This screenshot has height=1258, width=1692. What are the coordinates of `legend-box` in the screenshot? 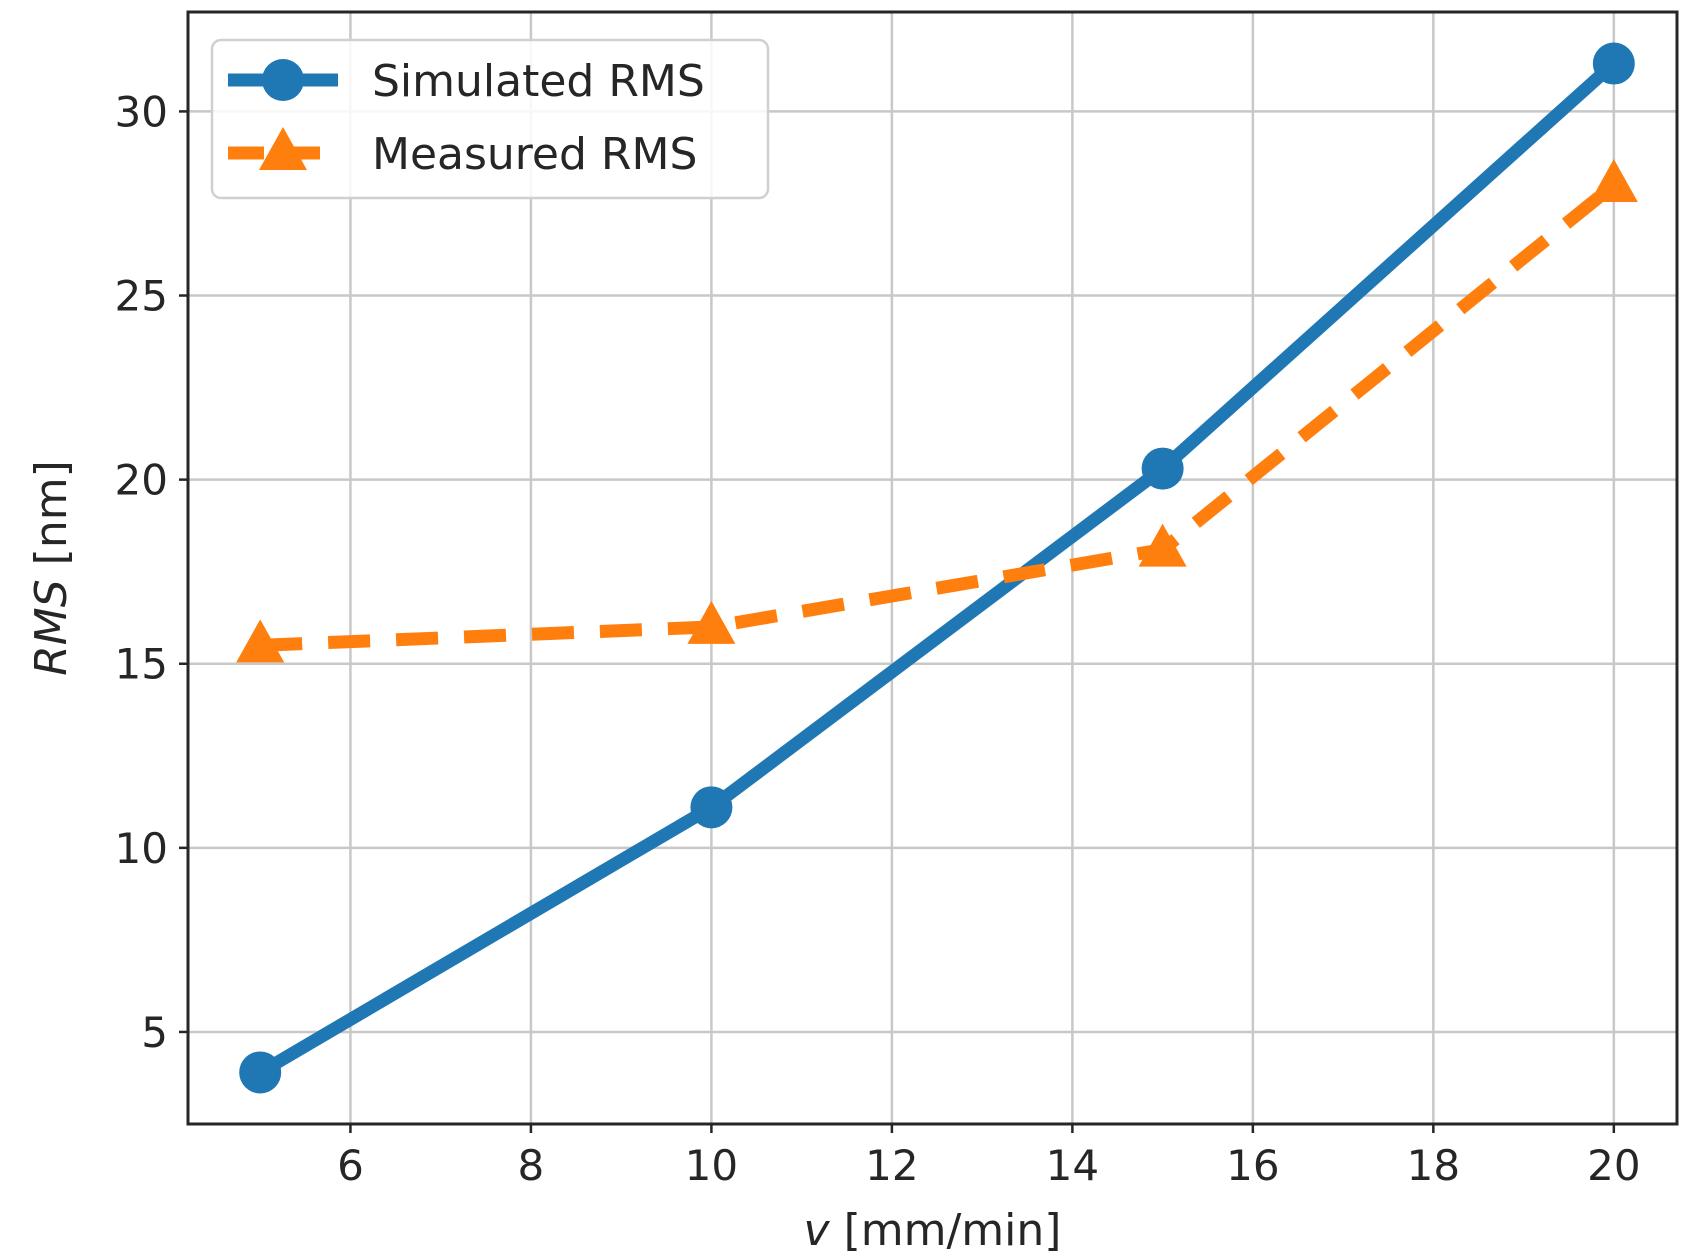 It's located at (490, 119).